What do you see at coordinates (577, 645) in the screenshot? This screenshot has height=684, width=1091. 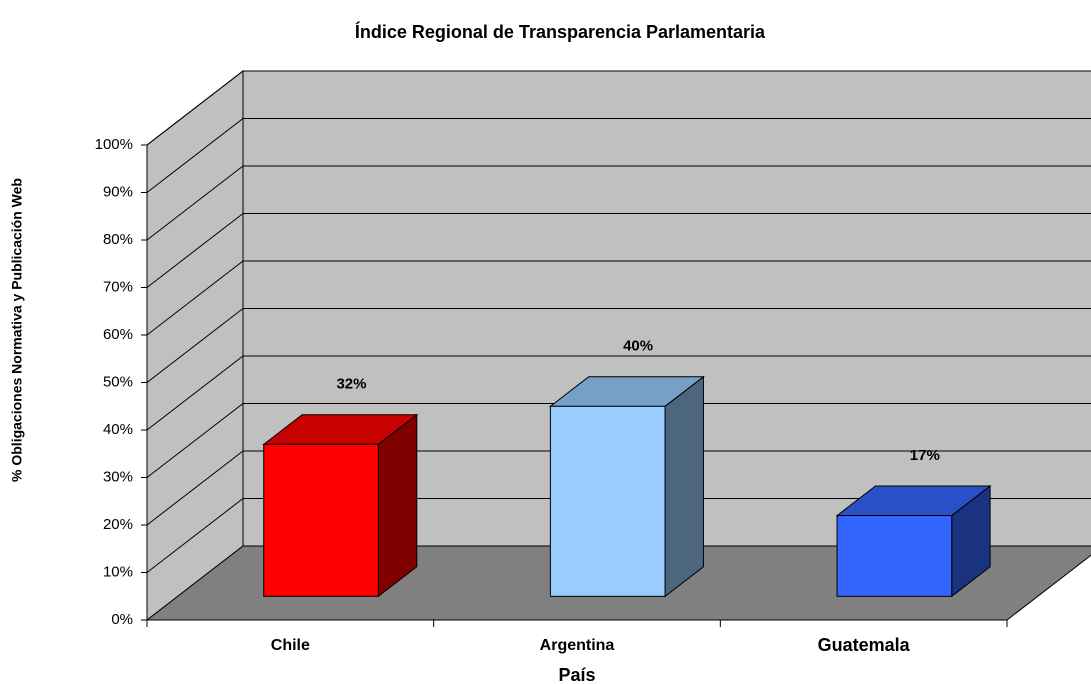 I see `x-tick-label: Argentina` at bounding box center [577, 645].